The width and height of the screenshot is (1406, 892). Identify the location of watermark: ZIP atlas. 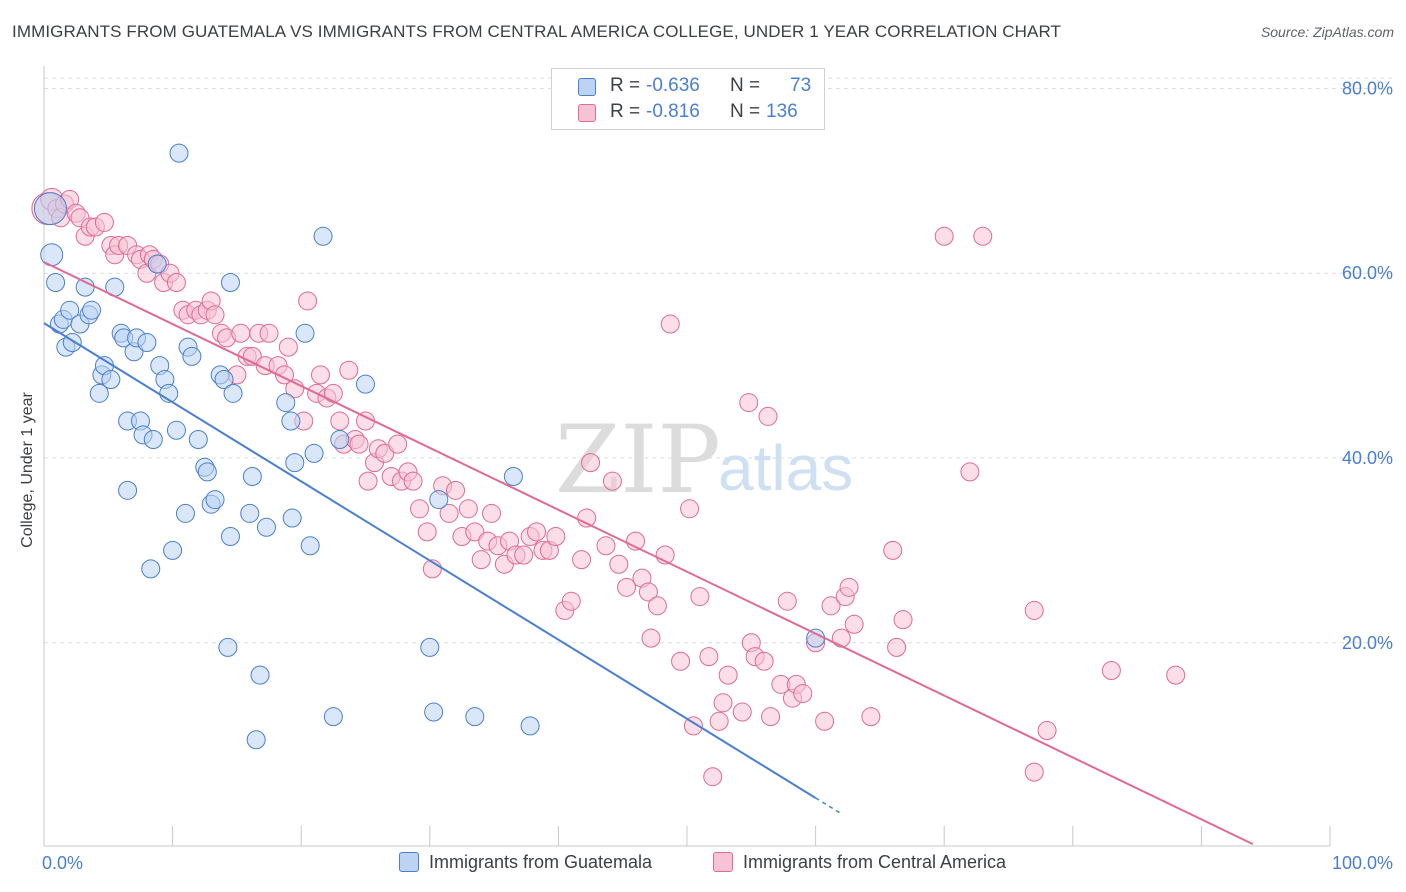
(704, 460).